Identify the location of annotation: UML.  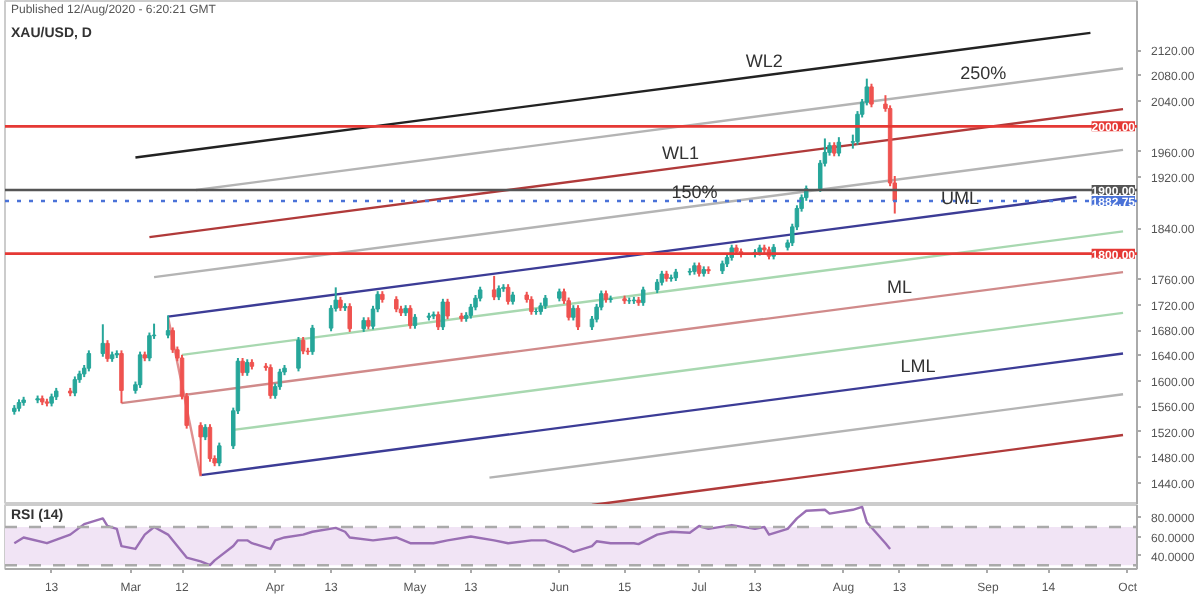
(960, 198).